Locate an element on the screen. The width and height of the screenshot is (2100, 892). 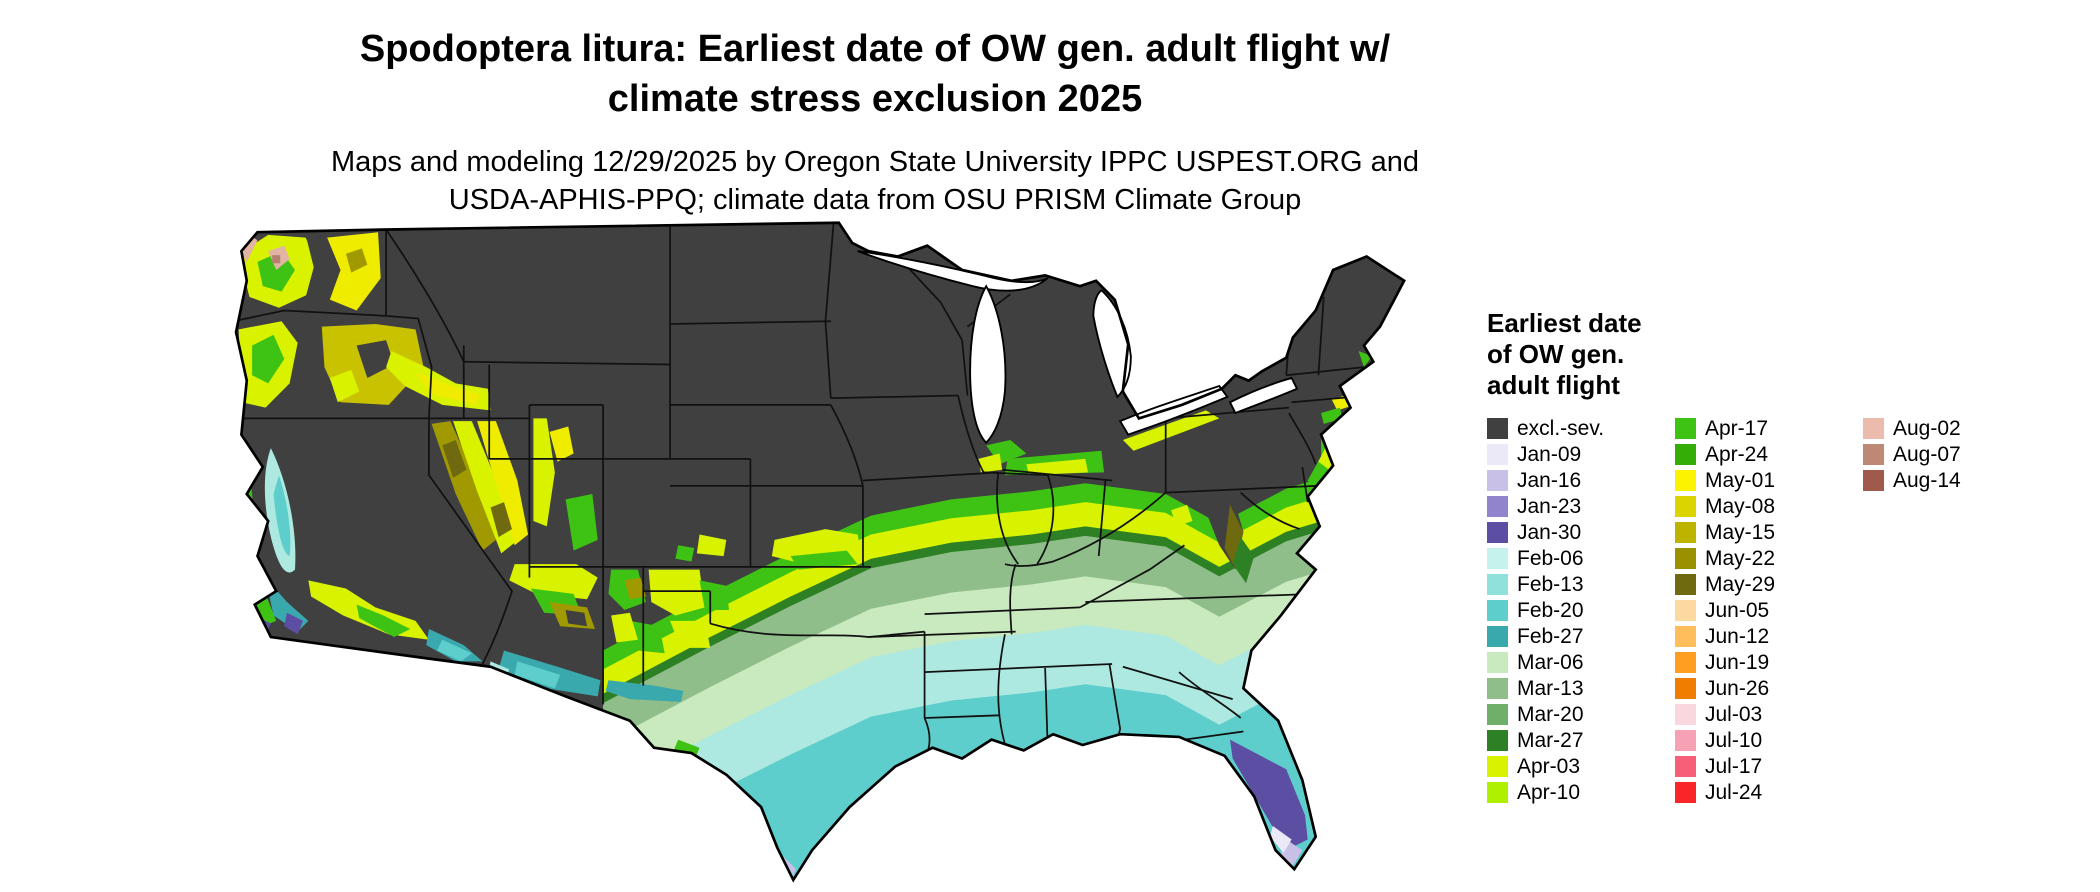
legend-title-line-3: adult flight is located at coordinates (1553, 385).